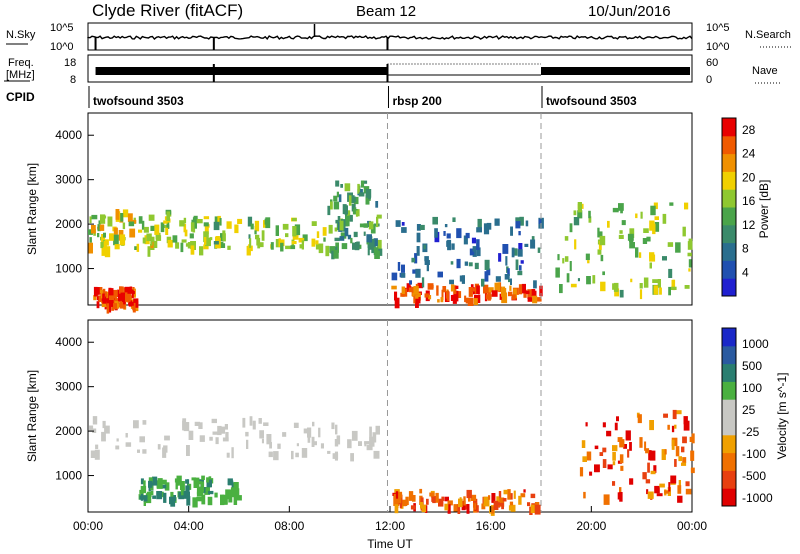  I want to click on beam-title: Beam 12, so click(386, 11).